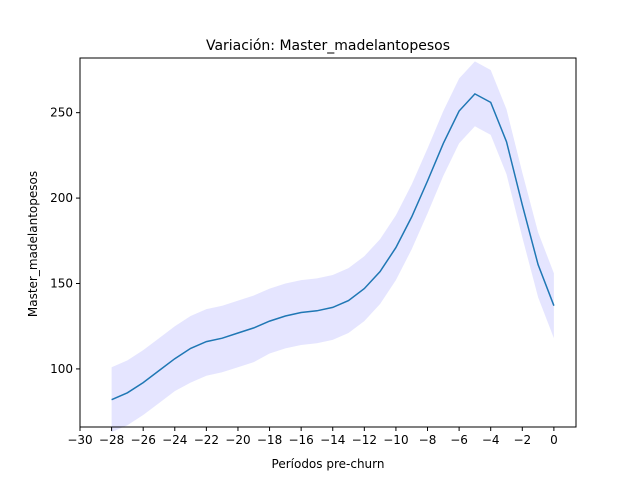  Describe the element at coordinates (300, 440) in the screenshot. I see `x-tick-label: −16` at that location.